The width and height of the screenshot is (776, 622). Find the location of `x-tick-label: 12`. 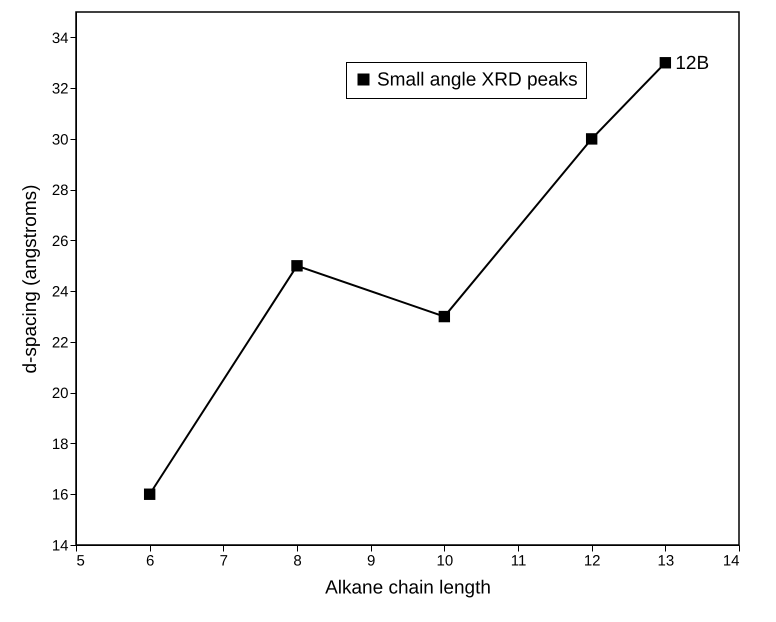

x-tick-label: 12 is located at coordinates (592, 561).